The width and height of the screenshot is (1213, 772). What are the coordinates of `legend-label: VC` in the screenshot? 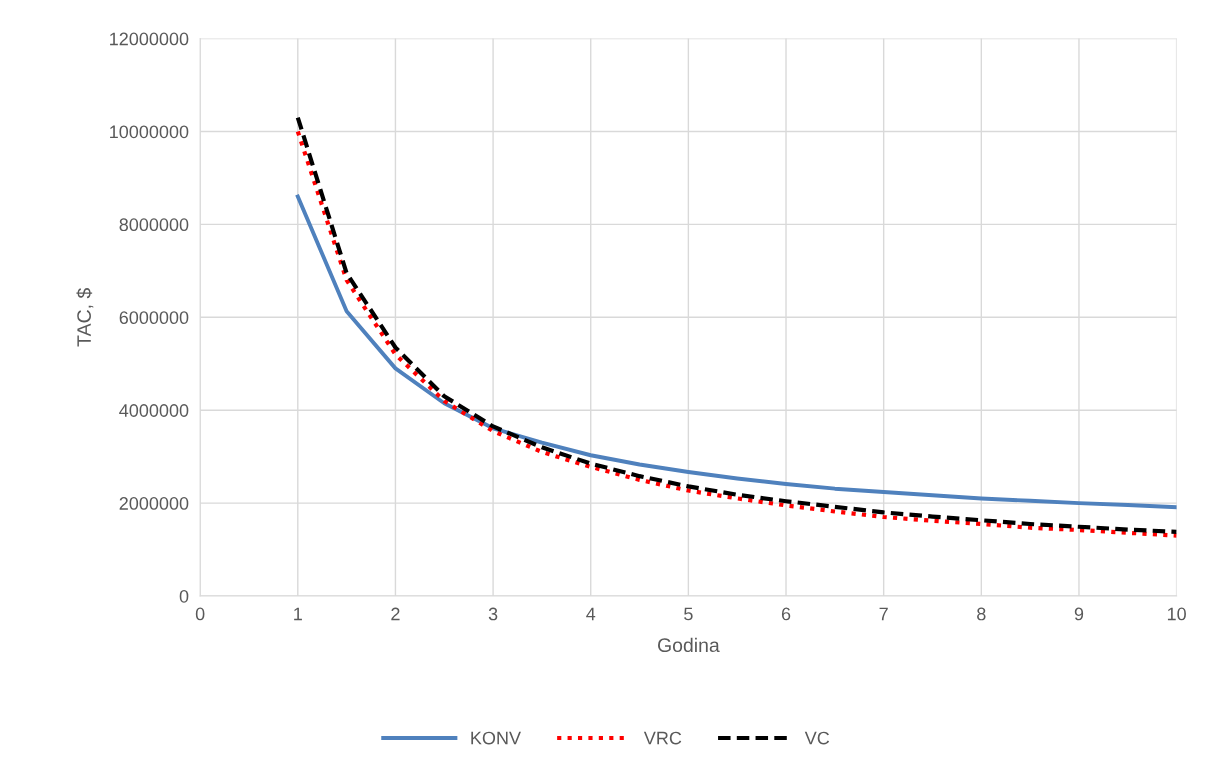 It's located at (817, 738).